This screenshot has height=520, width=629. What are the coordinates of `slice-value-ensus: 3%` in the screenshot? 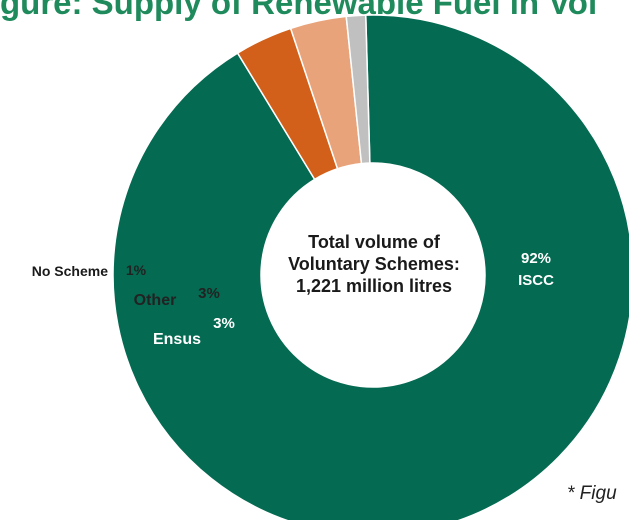 It's located at (224, 323).